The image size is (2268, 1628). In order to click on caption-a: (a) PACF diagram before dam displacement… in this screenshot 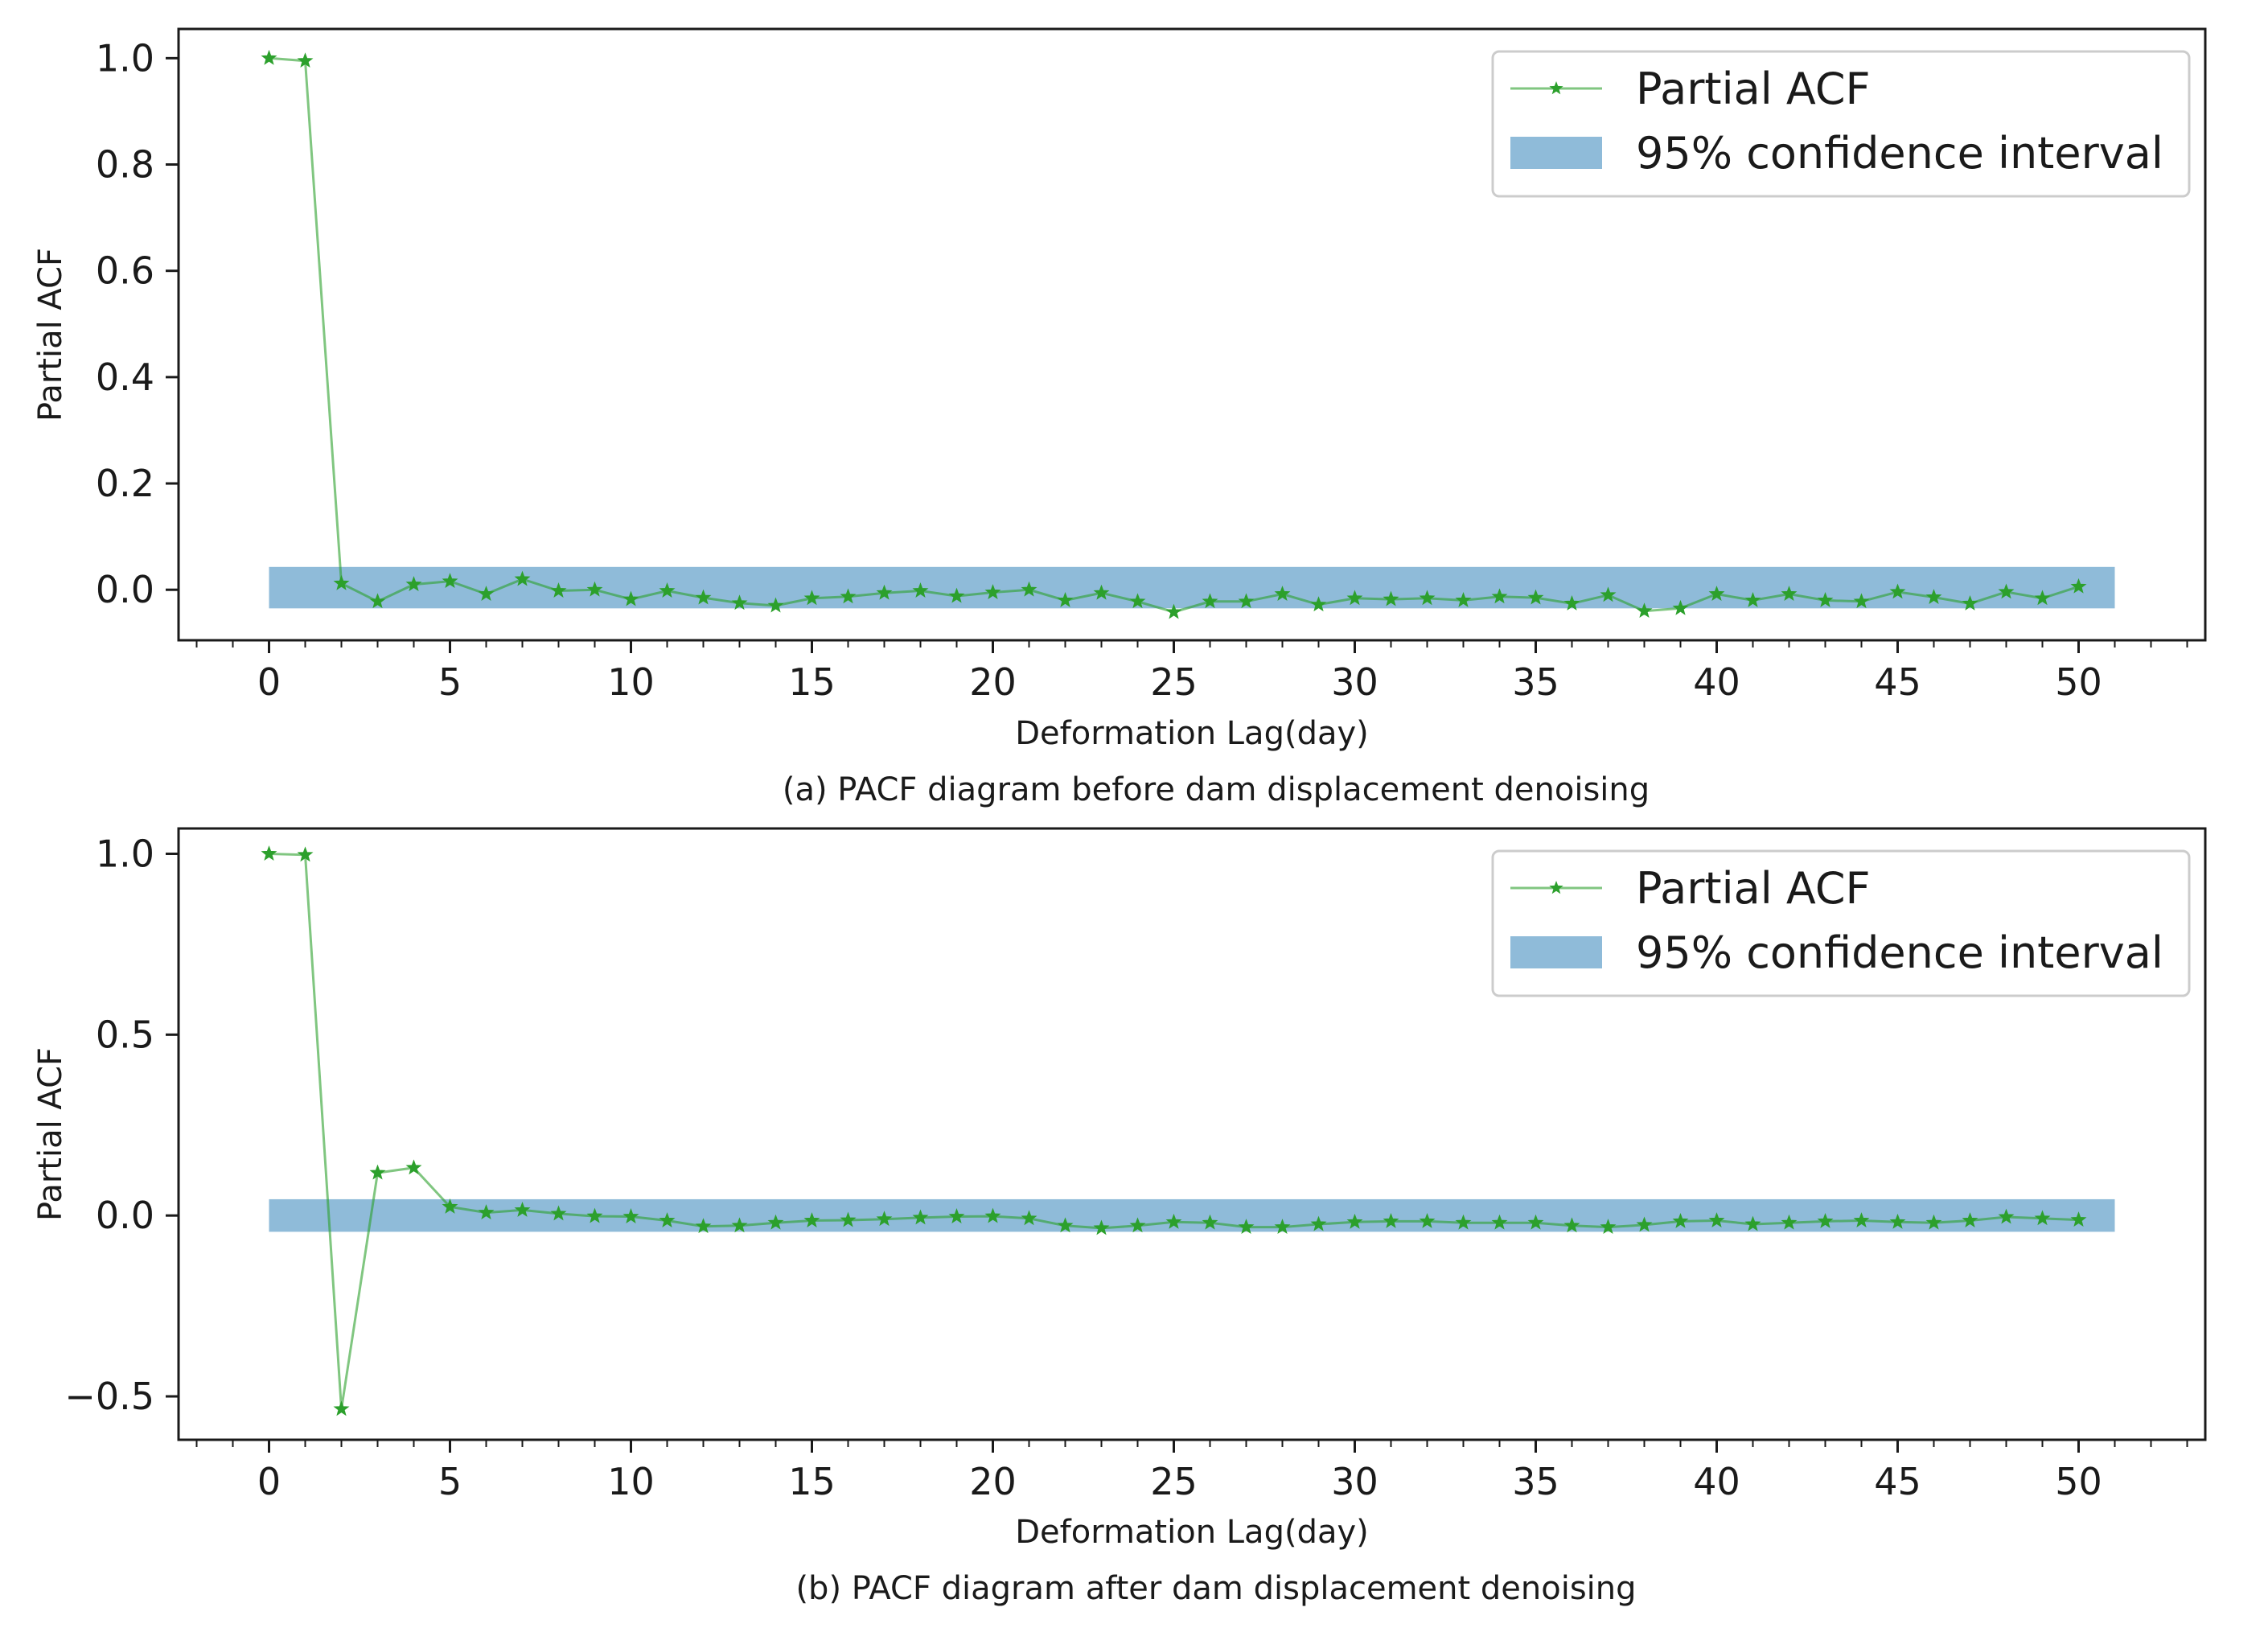, I will do `click(1217, 789)`.